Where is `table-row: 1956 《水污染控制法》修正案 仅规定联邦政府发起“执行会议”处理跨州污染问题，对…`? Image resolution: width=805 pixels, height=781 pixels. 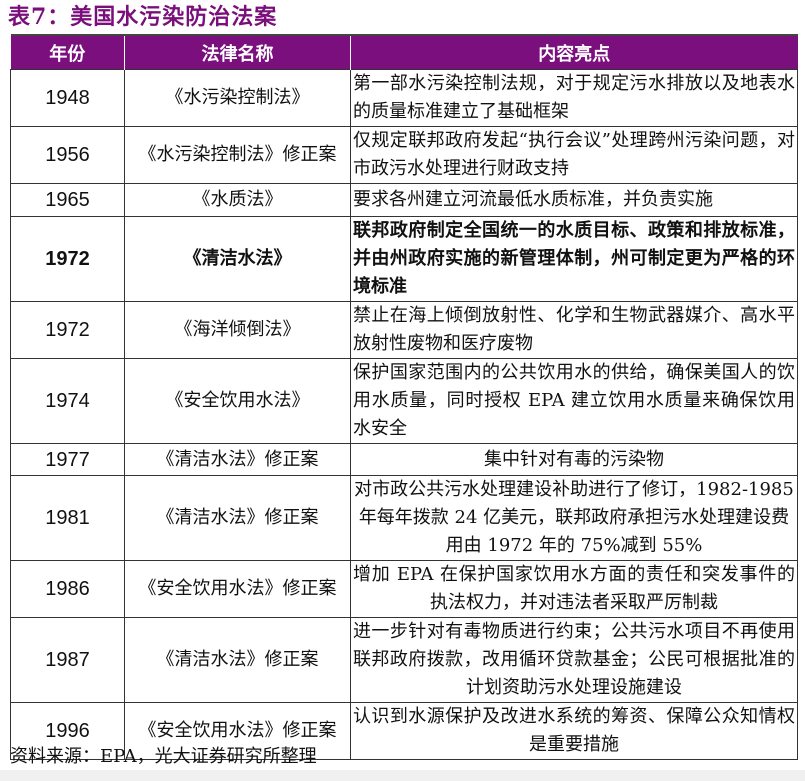 table-row: 1956 《水污染控制法》修正案 仅规定联邦政府发起“执行会议”处理跨州污染问题，对… is located at coordinates (404, 155).